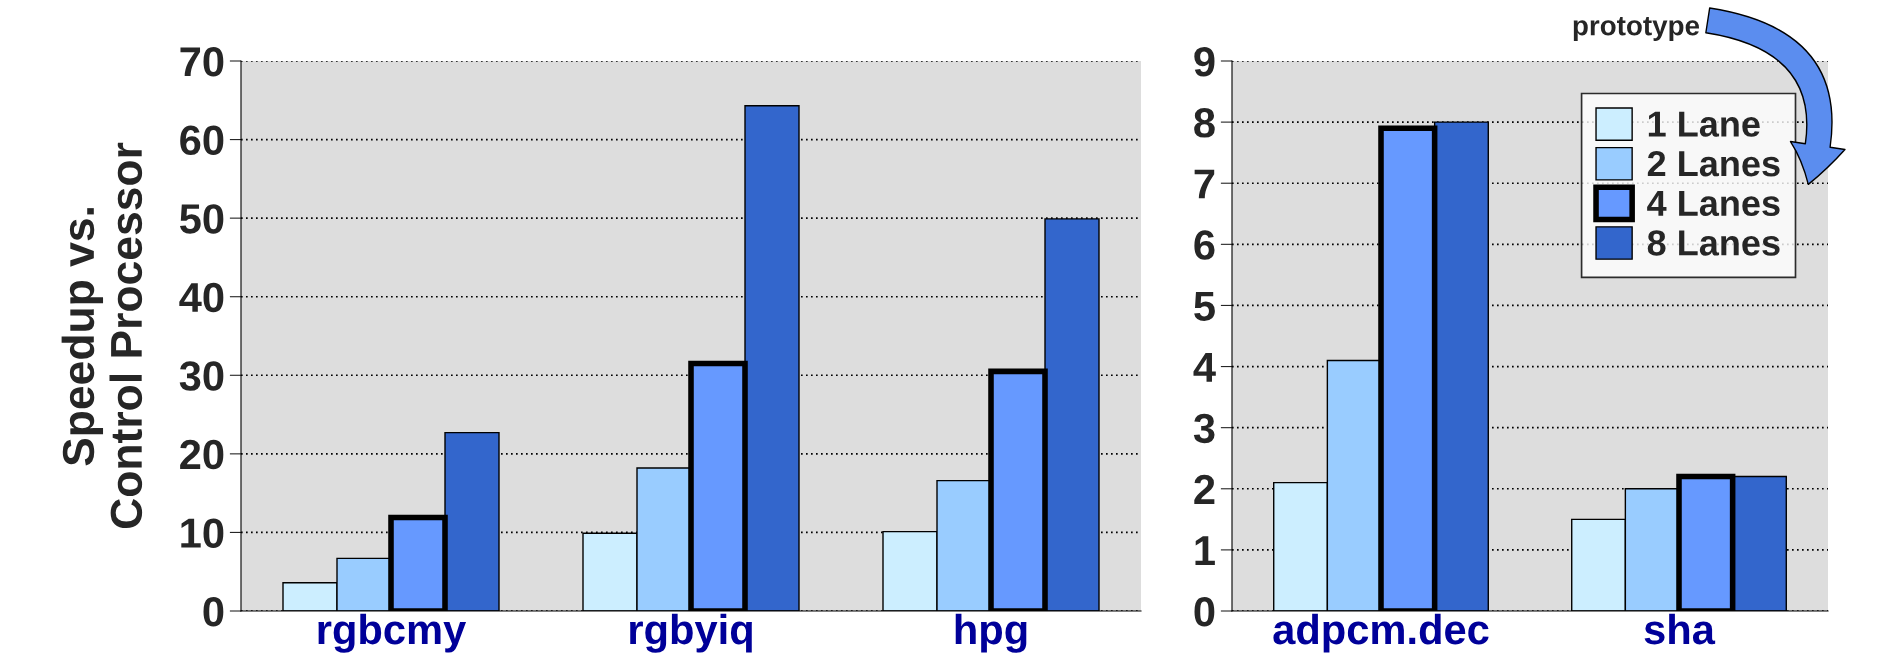  Describe the element at coordinates (1680, 629) in the screenshot. I see `x-tick-label: sha` at that location.